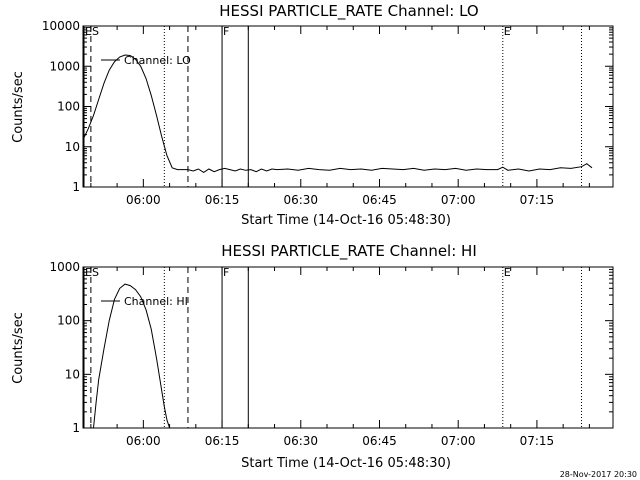 The width and height of the screenshot is (640, 480). I want to click on lo-event-marker-label: E, so click(507, 31).